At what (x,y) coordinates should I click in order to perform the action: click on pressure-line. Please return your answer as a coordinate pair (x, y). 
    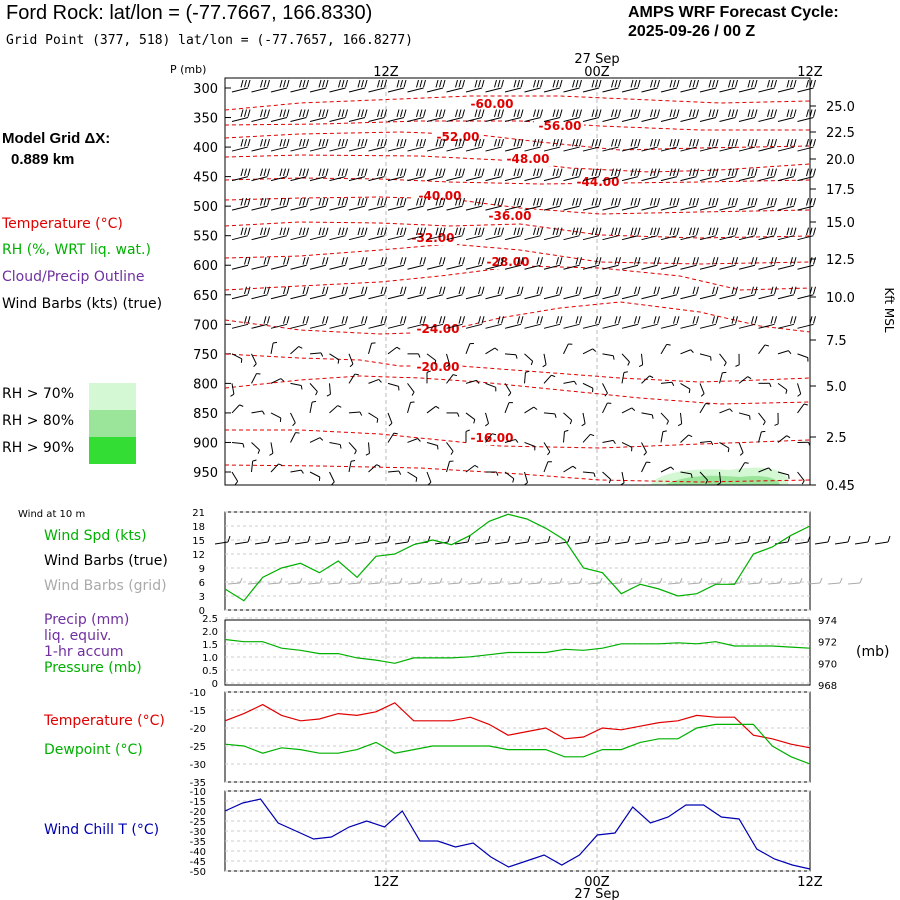
    Looking at the image, I should click on (517, 651).